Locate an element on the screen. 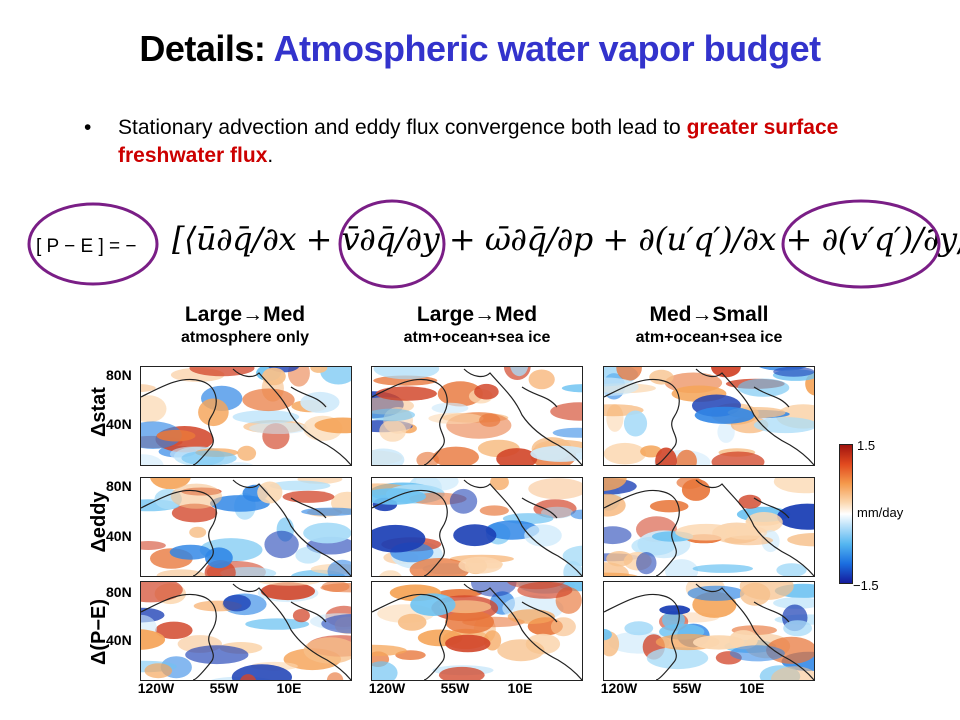  column-header-2: Large→Med atm+ocean+sea ice is located at coordinates (477, 326).